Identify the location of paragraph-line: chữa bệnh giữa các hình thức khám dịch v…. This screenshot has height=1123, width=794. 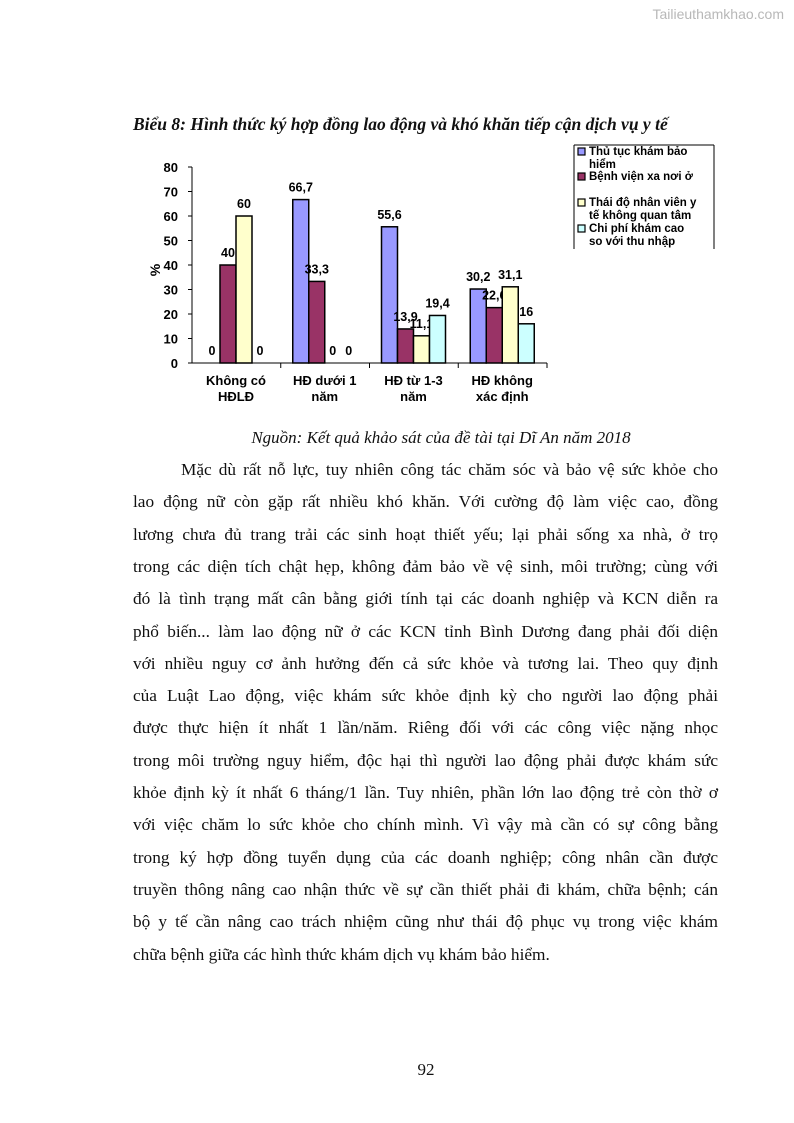
(341, 954).